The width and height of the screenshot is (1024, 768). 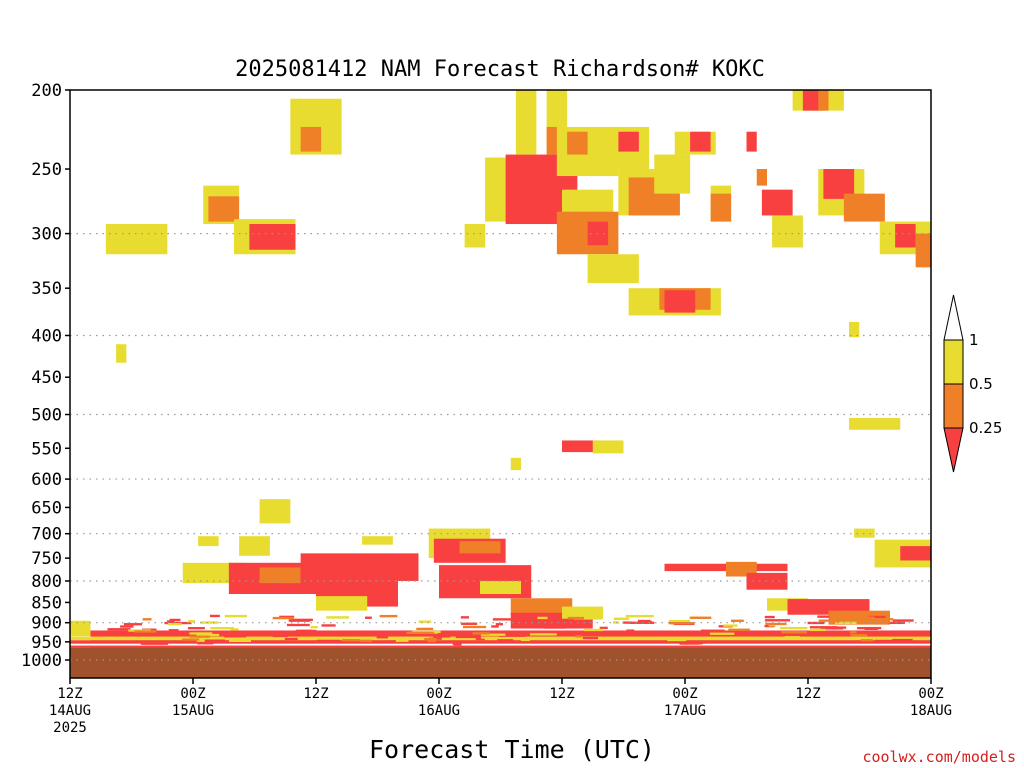 I want to click on y-tick-label-850: 850, so click(x=46, y=603).